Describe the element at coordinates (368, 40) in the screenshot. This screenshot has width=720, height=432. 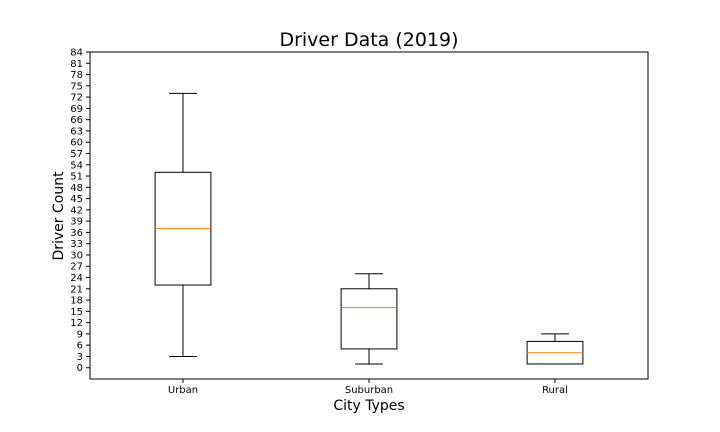
I see `chart-title: Driver Data (2019)` at that location.